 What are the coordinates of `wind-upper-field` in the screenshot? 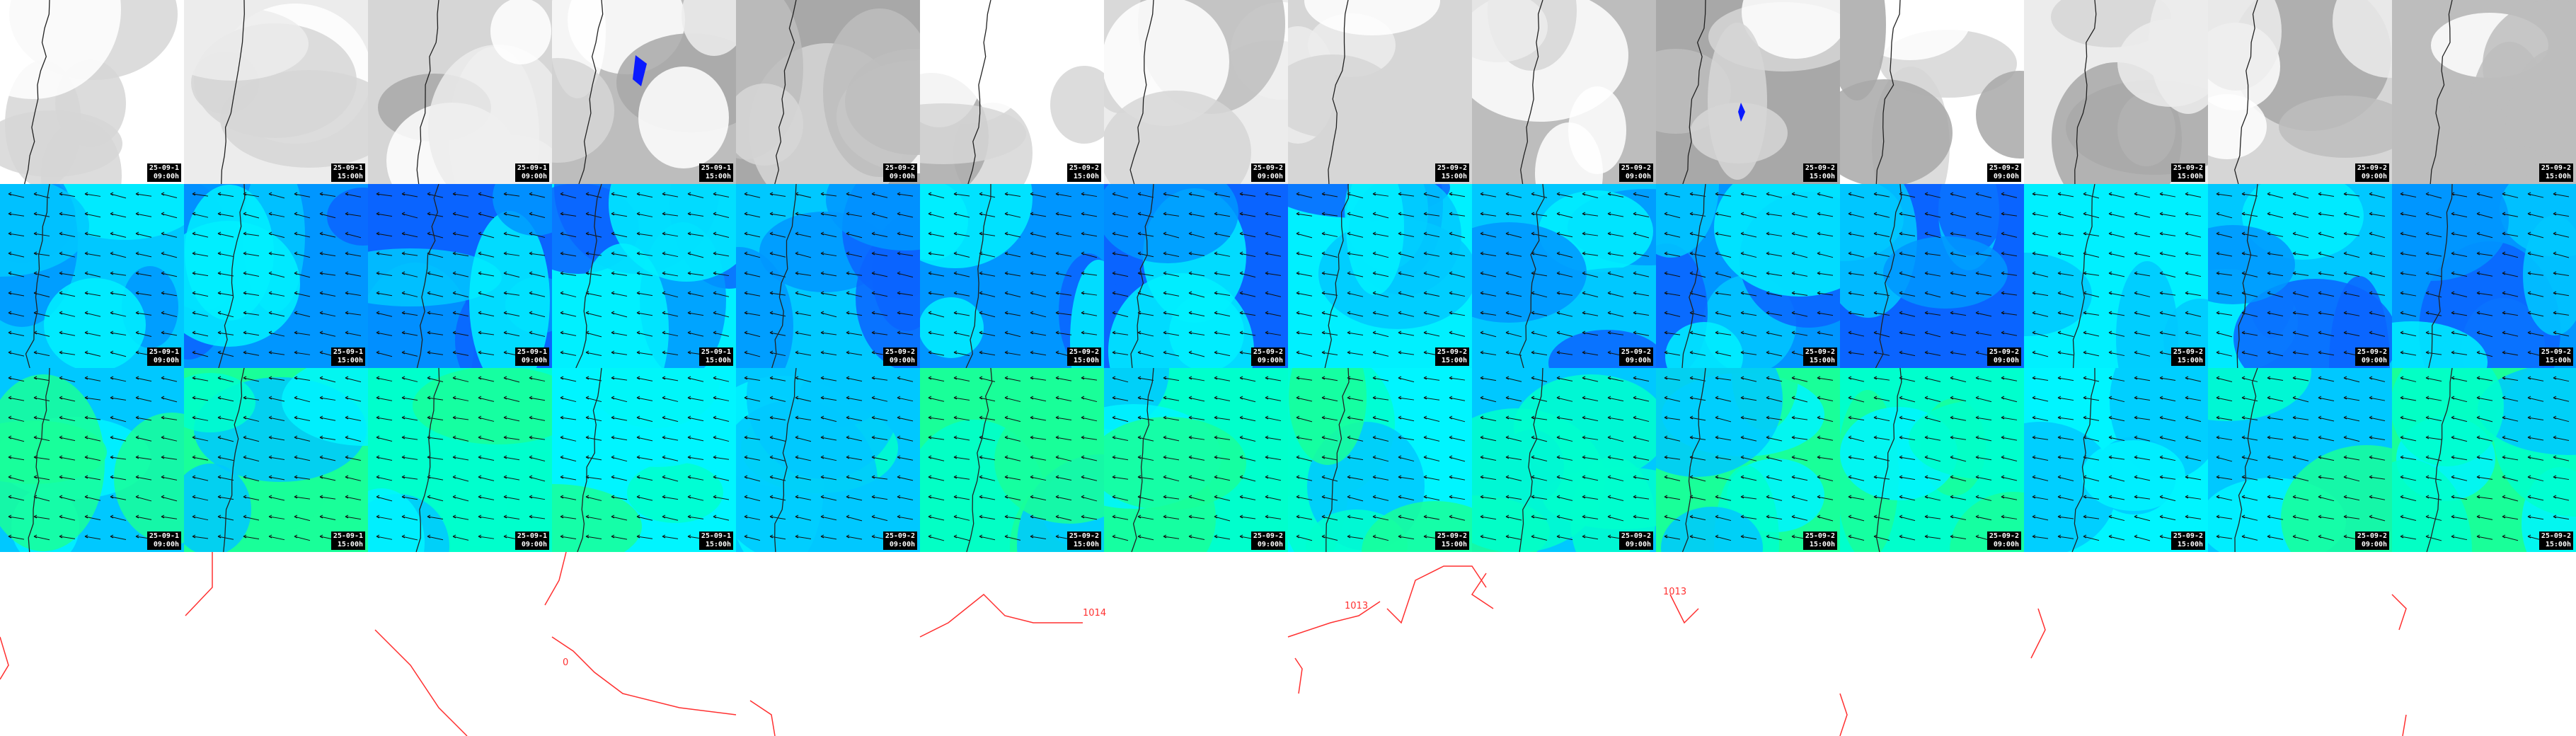 It's located at (276, 276).